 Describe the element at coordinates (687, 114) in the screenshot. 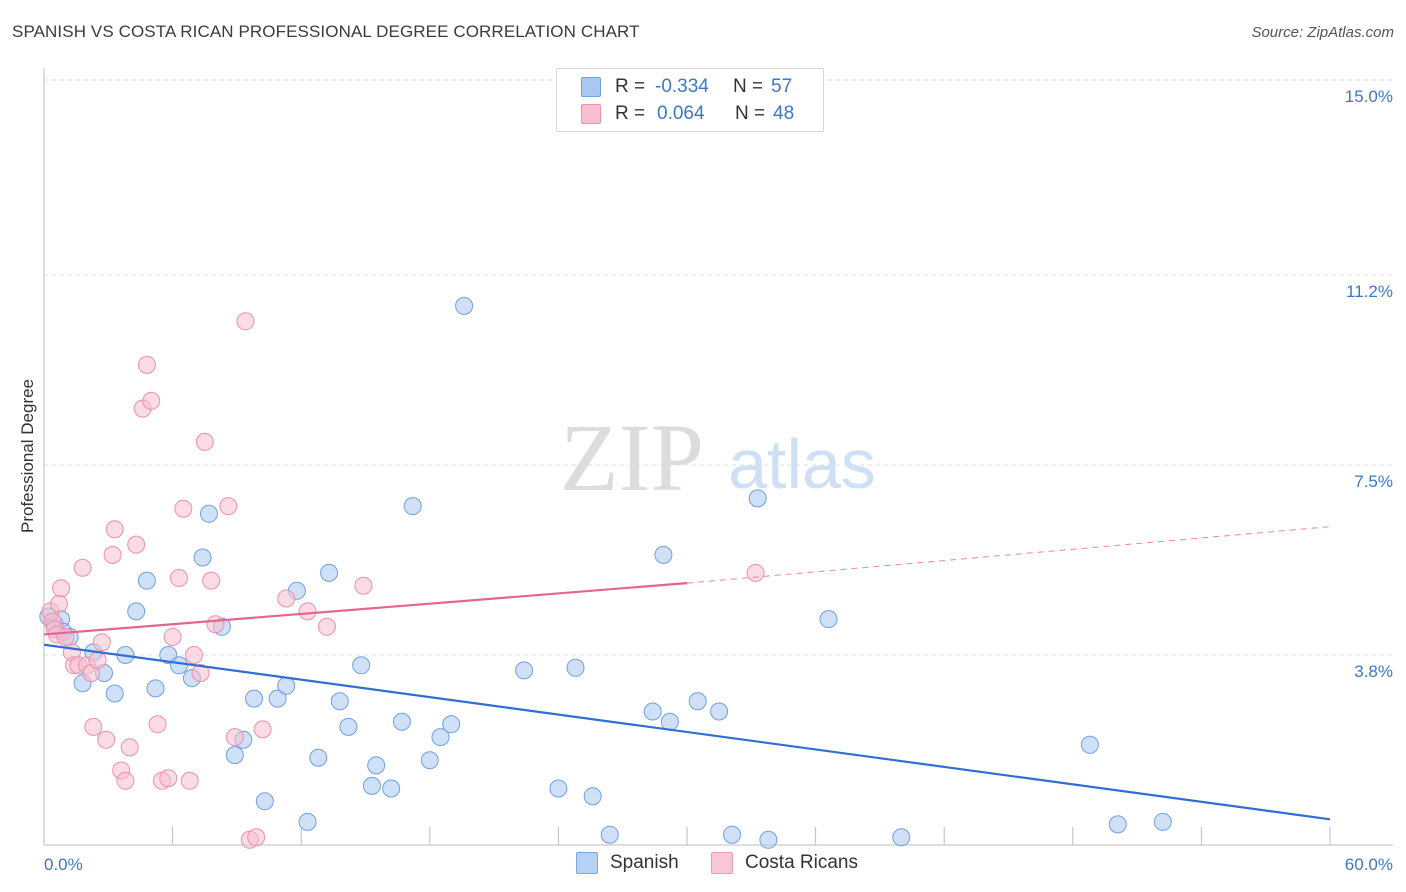

I see `legend-row-costa-ricans: R = 0.064 N = 48` at that location.